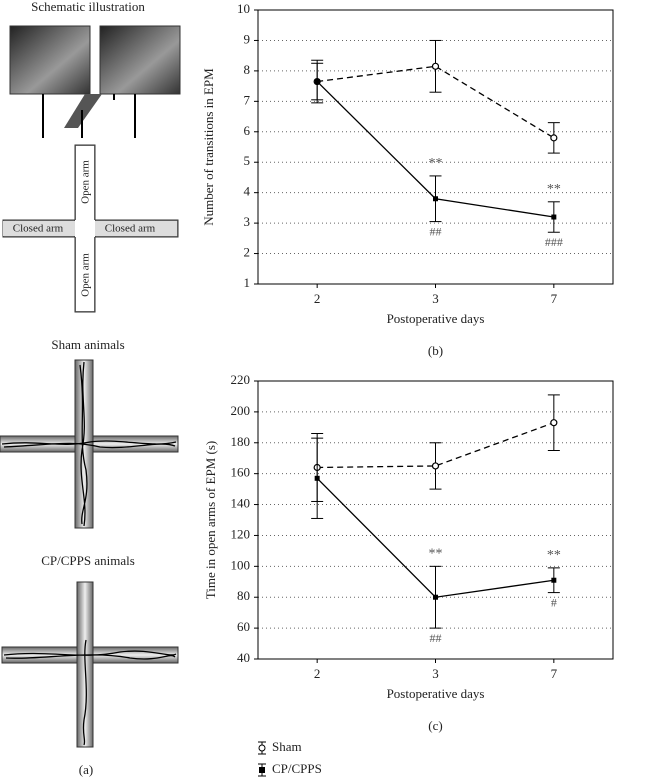  Describe the element at coordinates (243, 626) in the screenshot. I see `y-tick-label: 60` at that location.